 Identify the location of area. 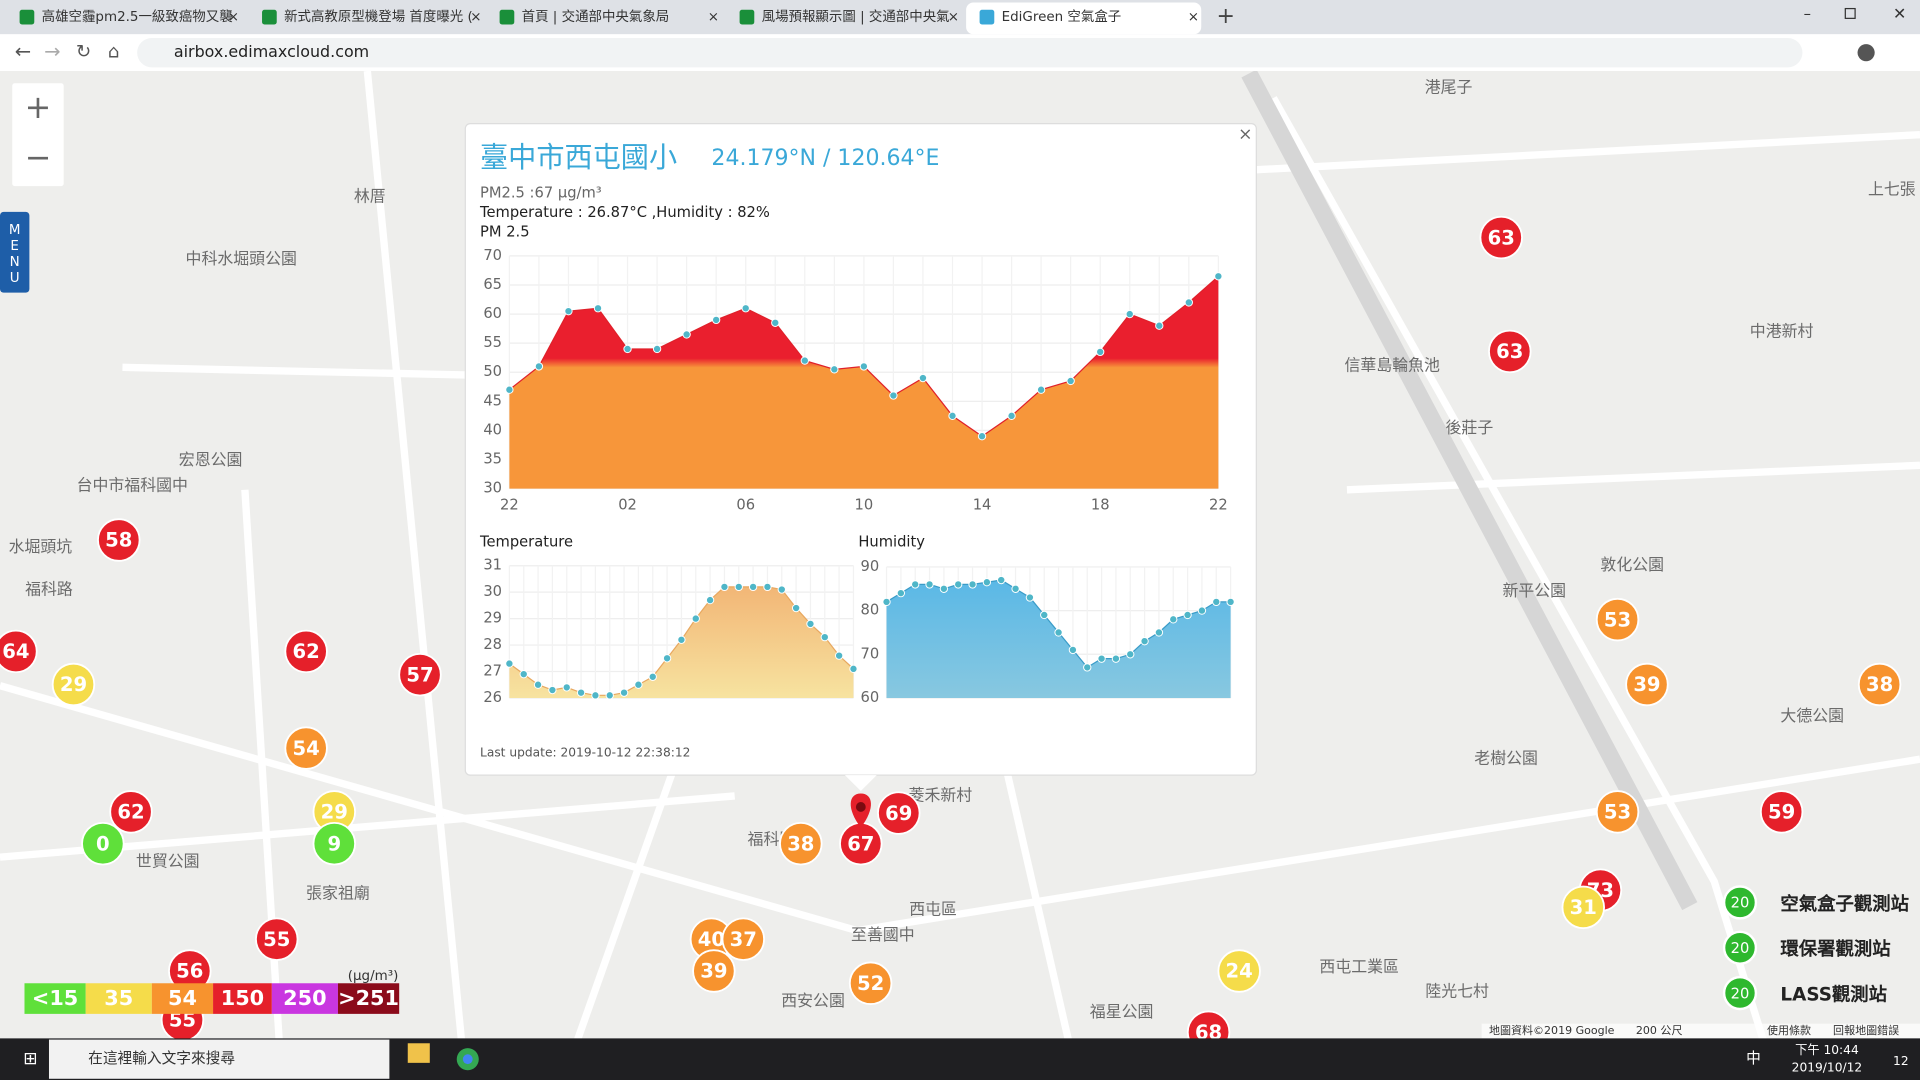
(1058, 639).